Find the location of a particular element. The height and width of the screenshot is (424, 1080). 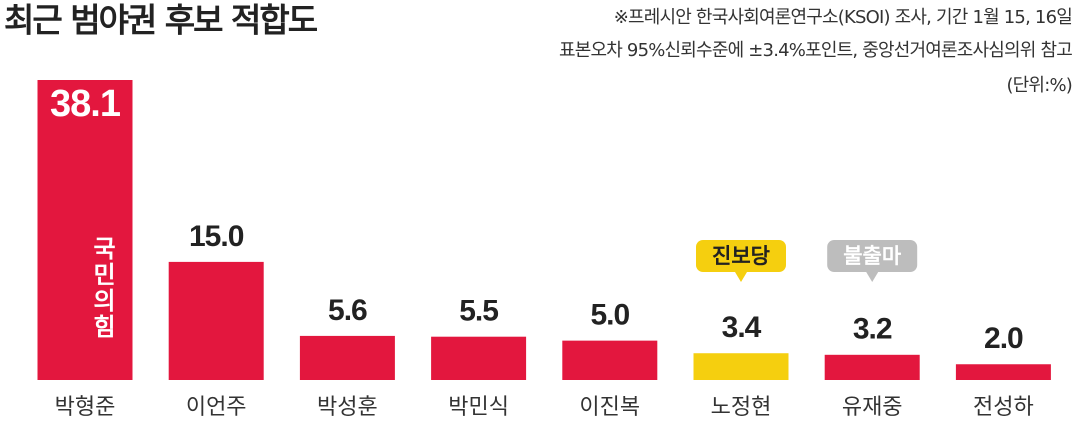

party-label: 국민의힘 is located at coordinates (102, 288).